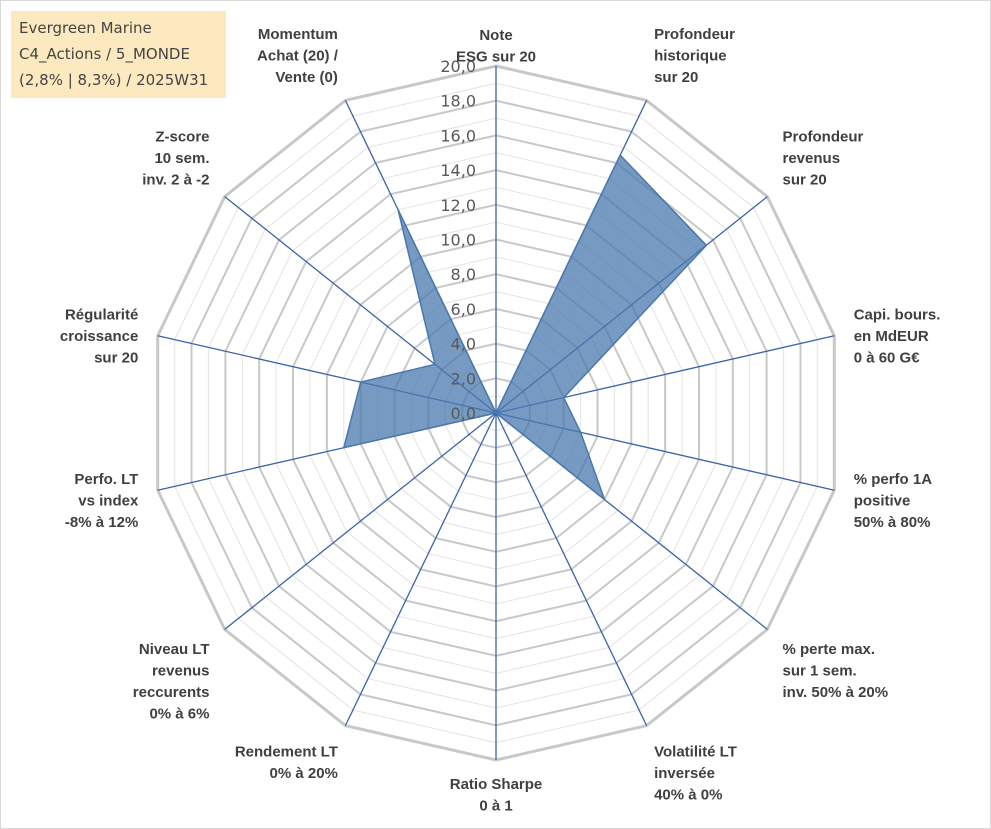  I want to click on axis-label-line: ESG sur 20, so click(496, 57).